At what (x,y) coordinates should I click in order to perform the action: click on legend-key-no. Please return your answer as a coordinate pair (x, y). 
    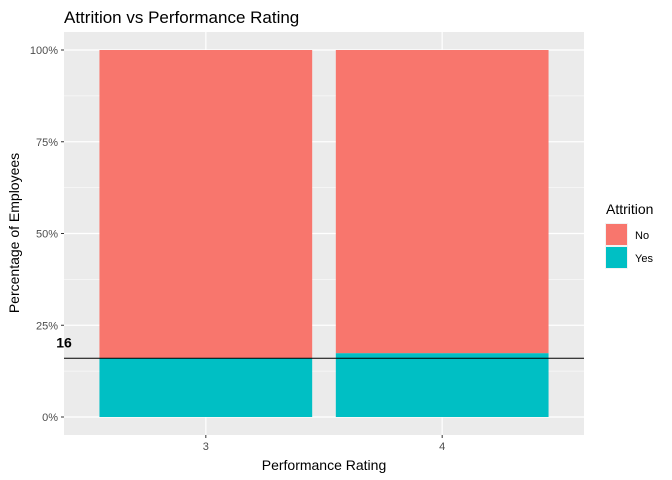
    Looking at the image, I should click on (616, 234).